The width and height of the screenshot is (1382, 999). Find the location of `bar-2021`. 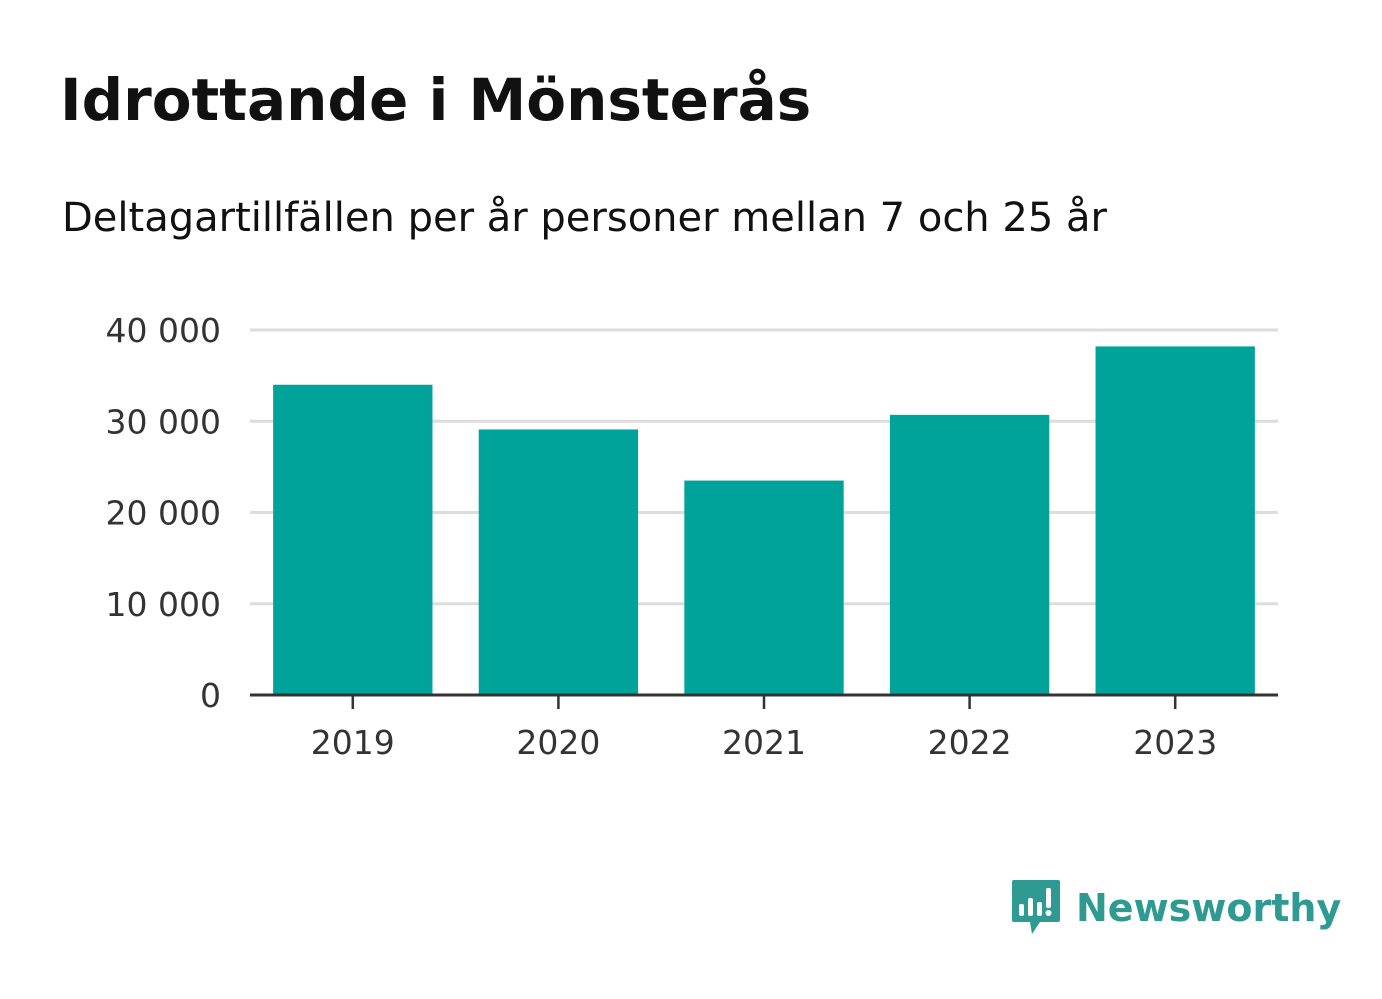

bar-2021 is located at coordinates (764, 587).